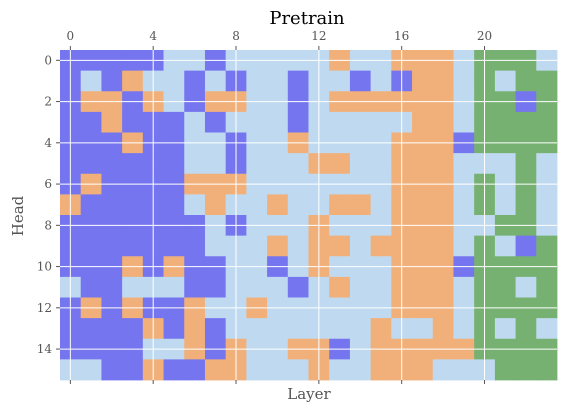  I want to click on x-tick-label: 12, so click(318, 36).